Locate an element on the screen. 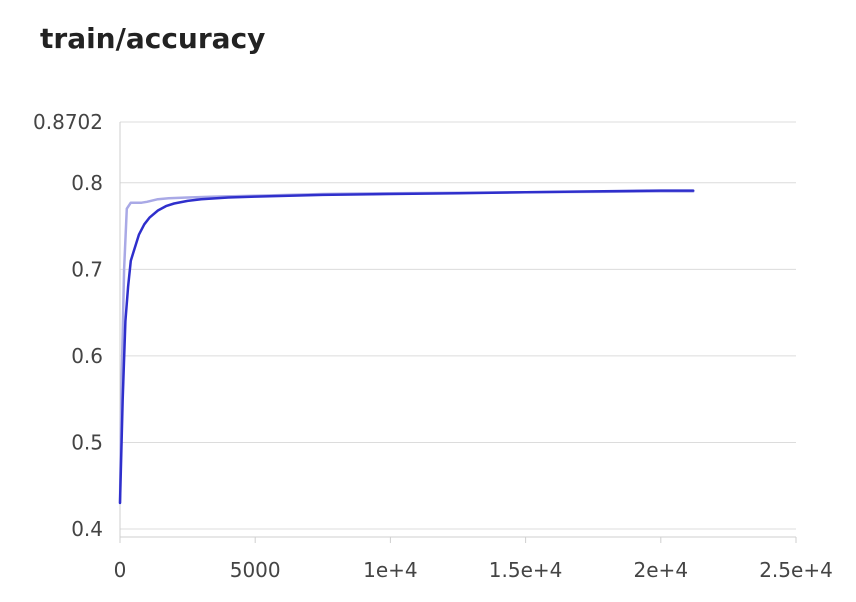  y-tick-label: 0.8 is located at coordinates (87, 183).